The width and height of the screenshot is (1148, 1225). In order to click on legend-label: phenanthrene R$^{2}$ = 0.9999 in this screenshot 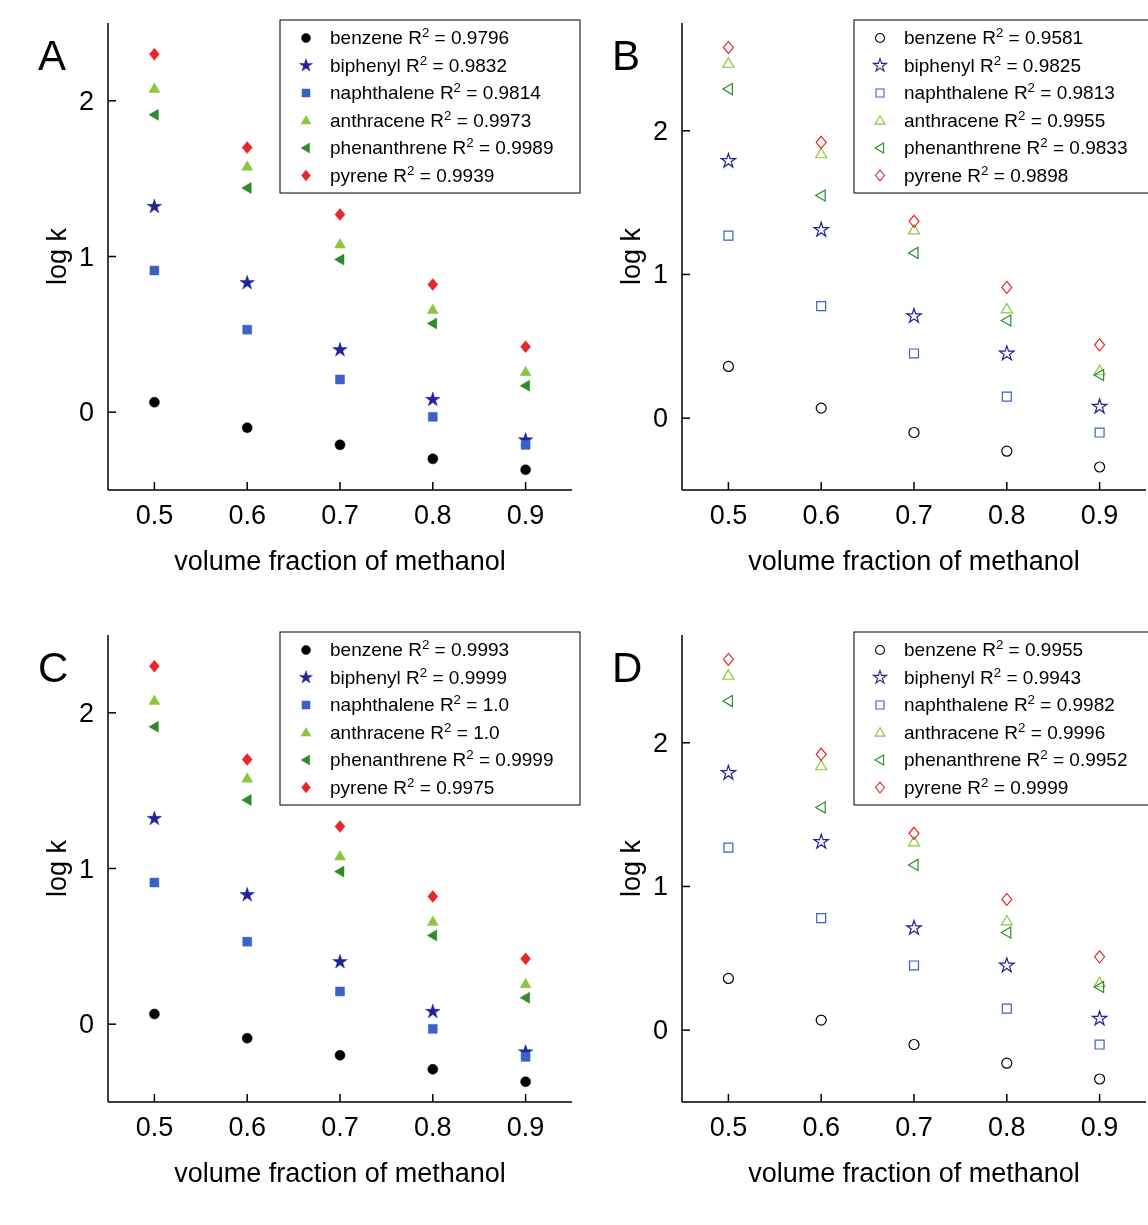, I will do `click(442, 758)`.